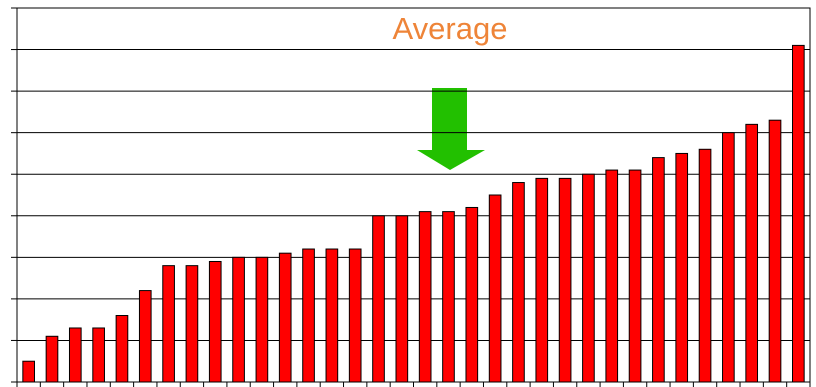 The image size is (816, 387). What do you see at coordinates (450, 28) in the screenshot?
I see `annotation: Average` at bounding box center [450, 28].